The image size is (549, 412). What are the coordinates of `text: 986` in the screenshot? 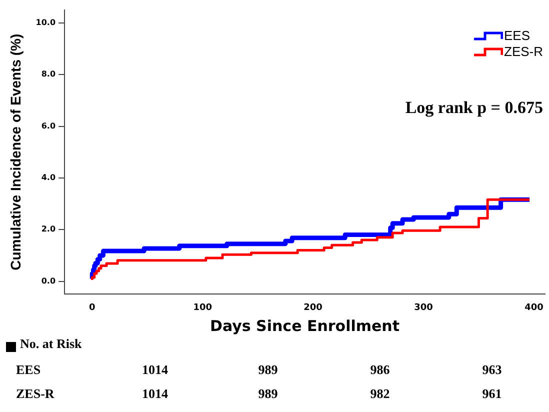 It's located at (380, 370).